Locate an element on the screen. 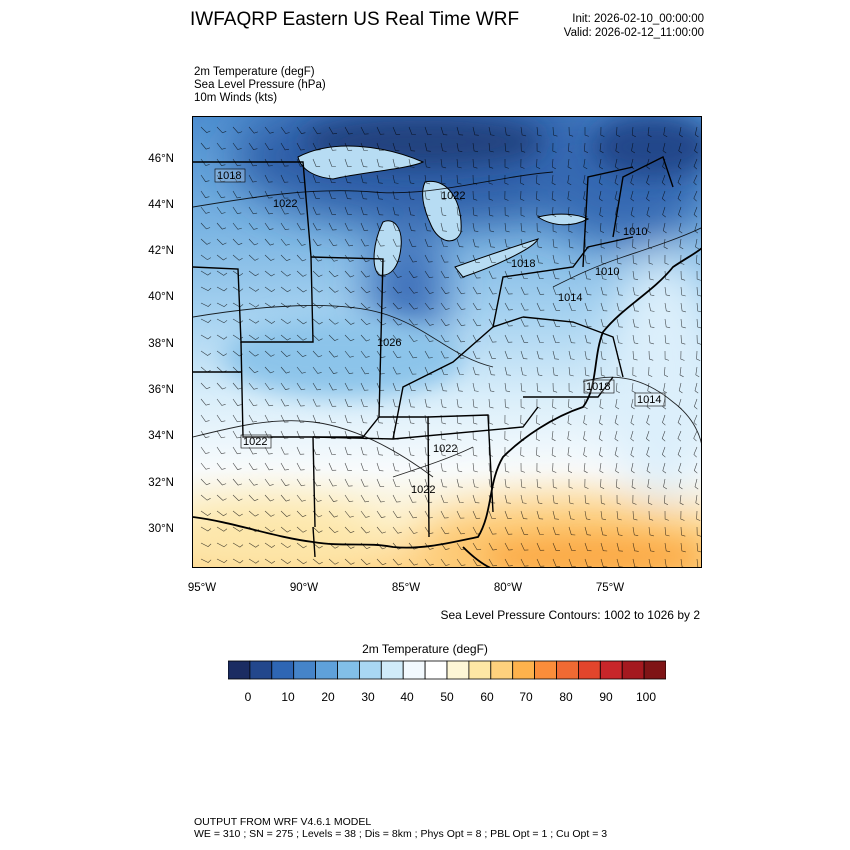 The image size is (850, 850). colorbar-label: 40 is located at coordinates (407, 697).